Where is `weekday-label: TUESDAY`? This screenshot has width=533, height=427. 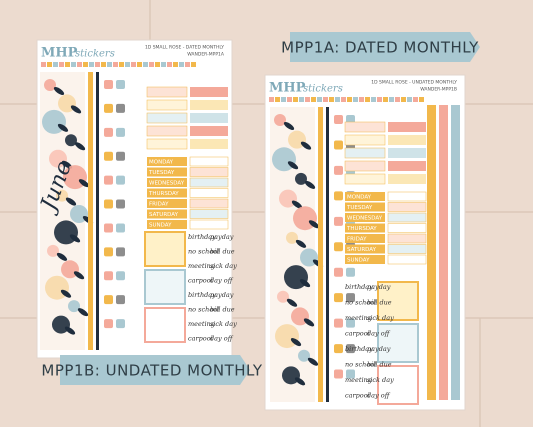
weekday-label: TUESDAY is located at coordinates (359, 208).